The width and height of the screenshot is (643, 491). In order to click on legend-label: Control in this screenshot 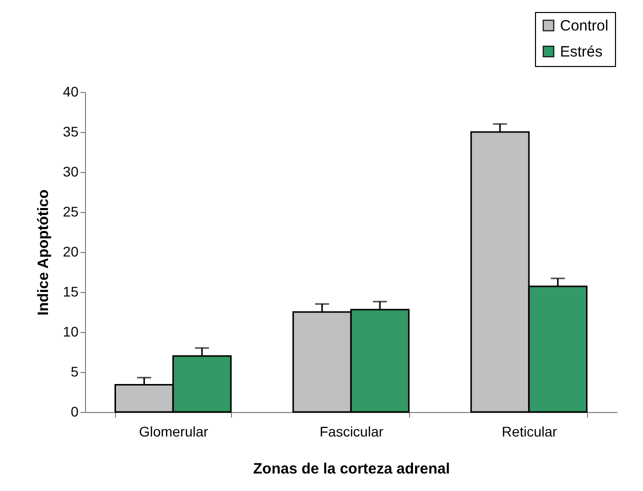, I will do `click(584, 26)`.